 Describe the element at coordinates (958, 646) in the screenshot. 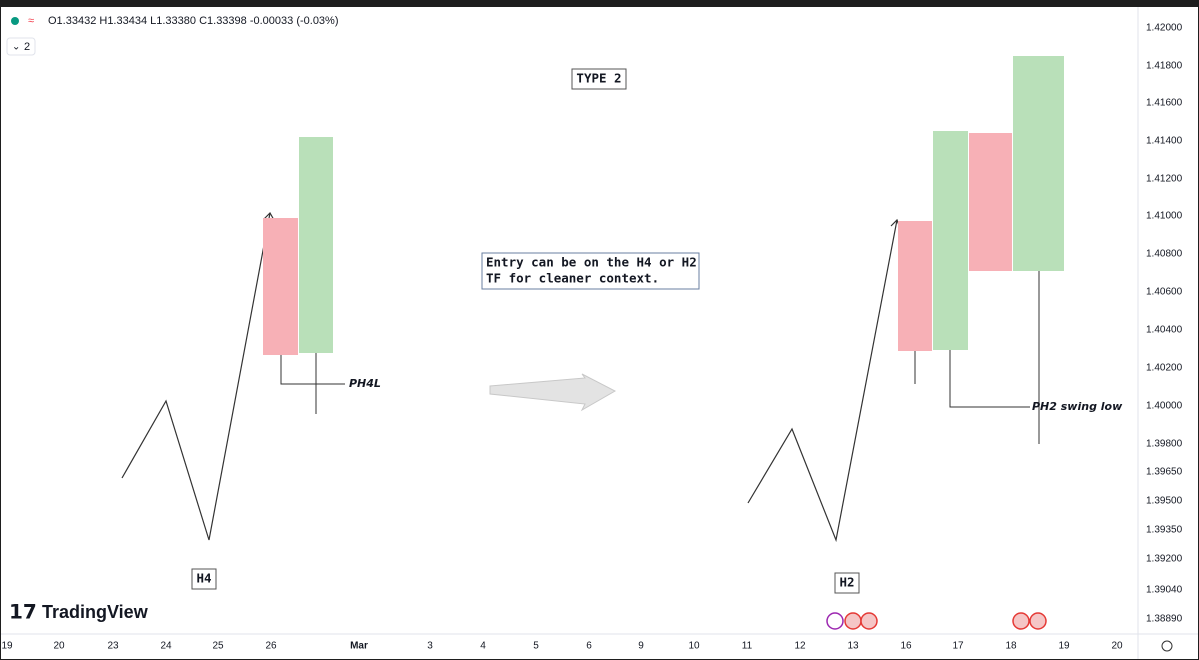

I see `time-label: 17` at that location.